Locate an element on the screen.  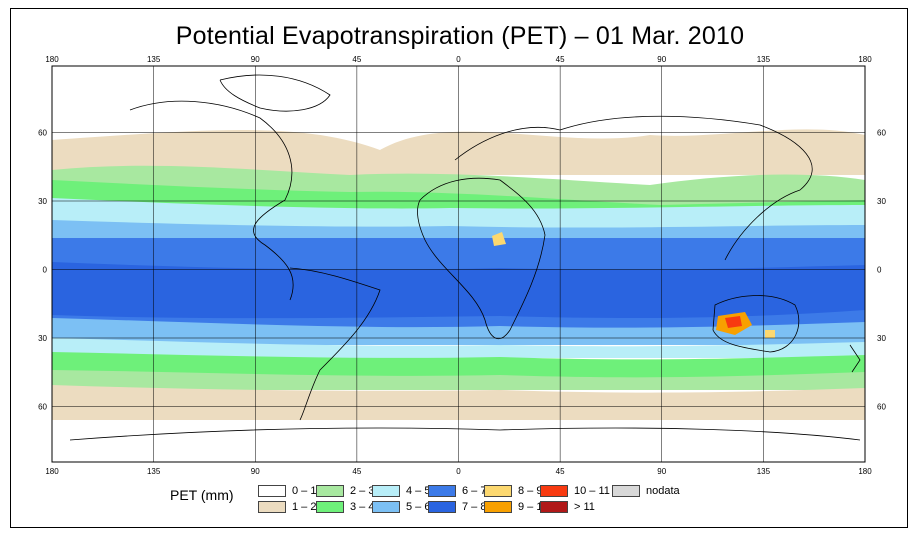
lat-ticks-right: 60 30 0 30 60 is located at coordinates (881, 270).